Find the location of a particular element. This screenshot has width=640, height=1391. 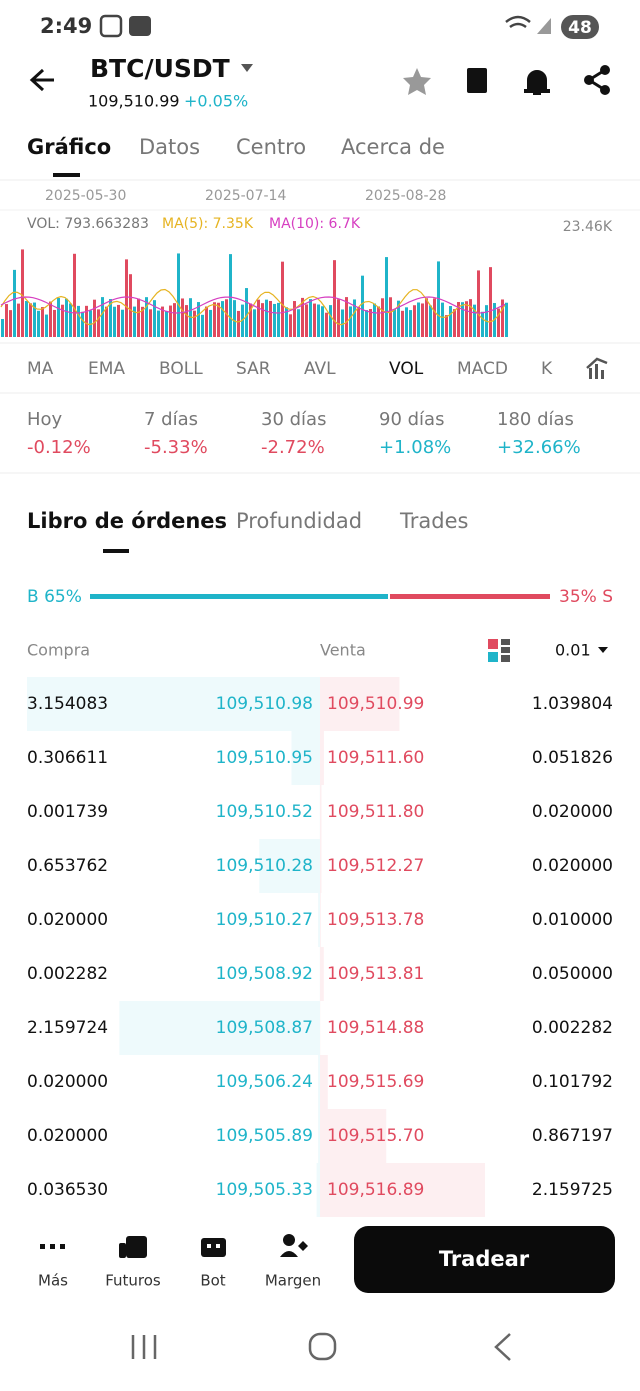

ask-amount: 0.051826 is located at coordinates (572, 758).